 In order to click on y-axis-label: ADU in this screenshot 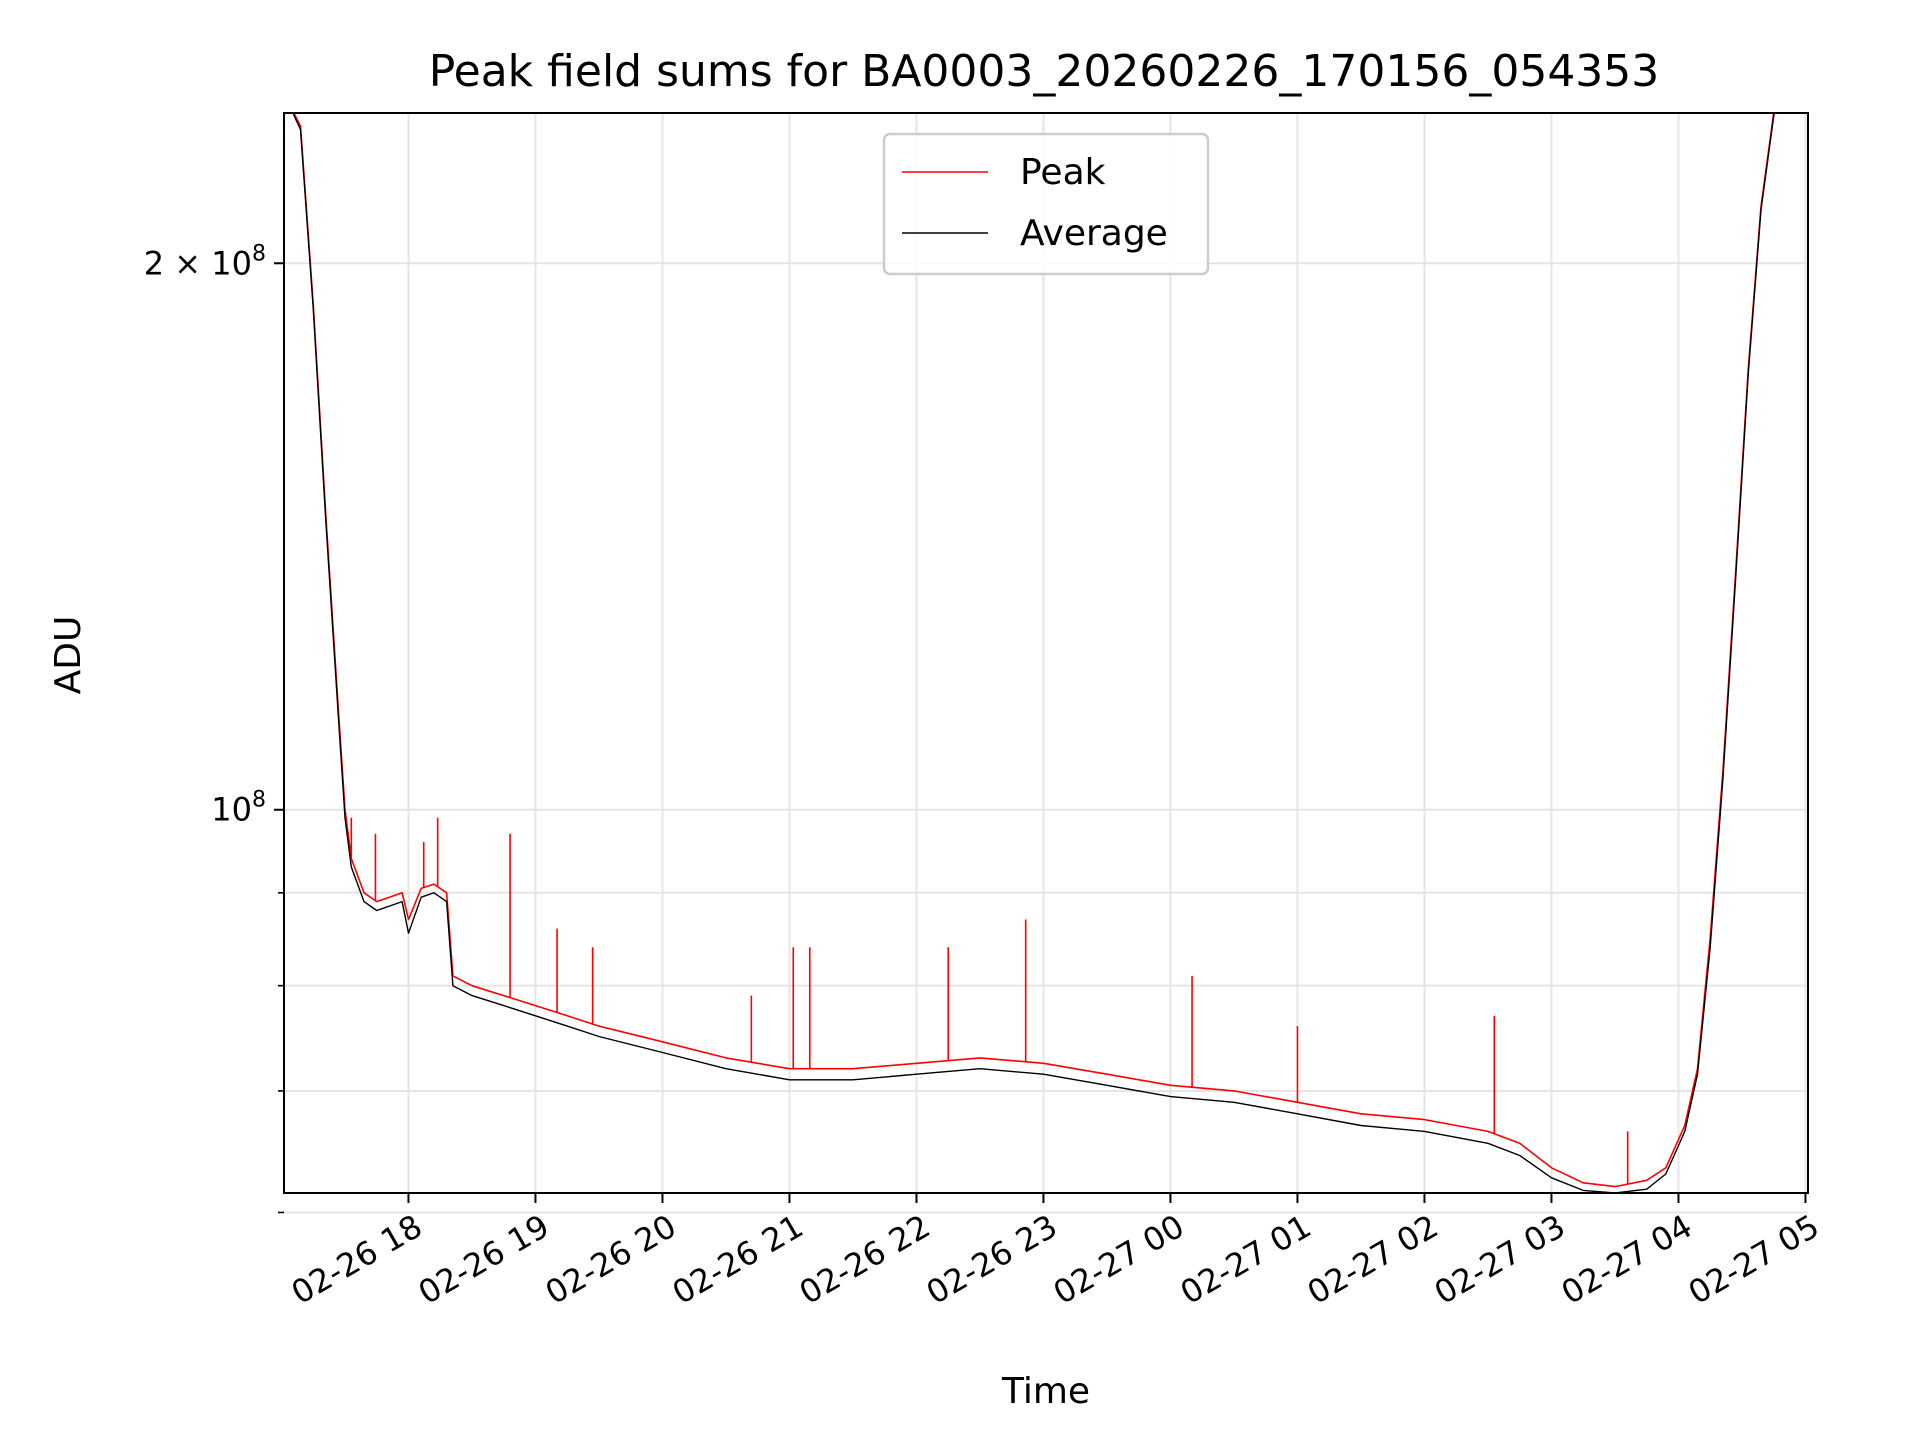, I will do `click(68, 655)`.